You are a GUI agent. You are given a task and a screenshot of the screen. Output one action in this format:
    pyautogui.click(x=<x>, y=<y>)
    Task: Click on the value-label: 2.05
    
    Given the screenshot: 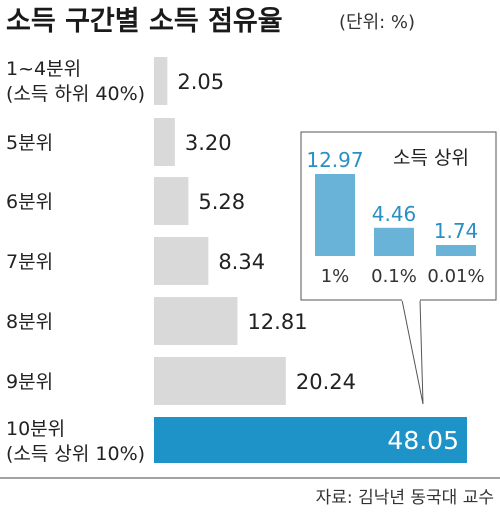 What is the action you would take?
    pyautogui.click(x=200, y=82)
    